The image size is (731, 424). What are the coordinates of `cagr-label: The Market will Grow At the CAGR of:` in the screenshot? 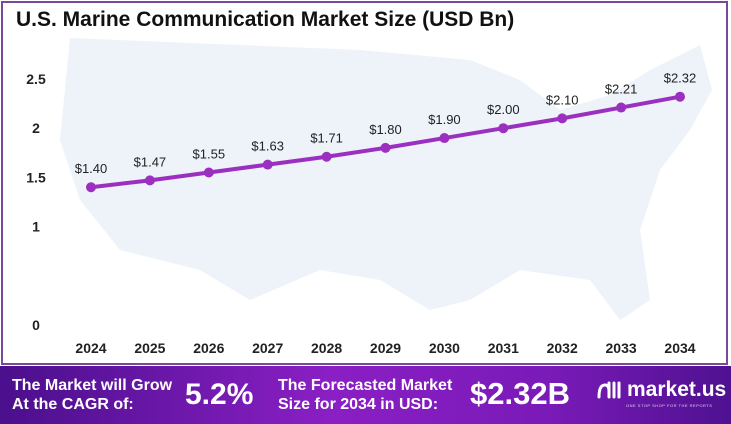 It's located at (92, 395).